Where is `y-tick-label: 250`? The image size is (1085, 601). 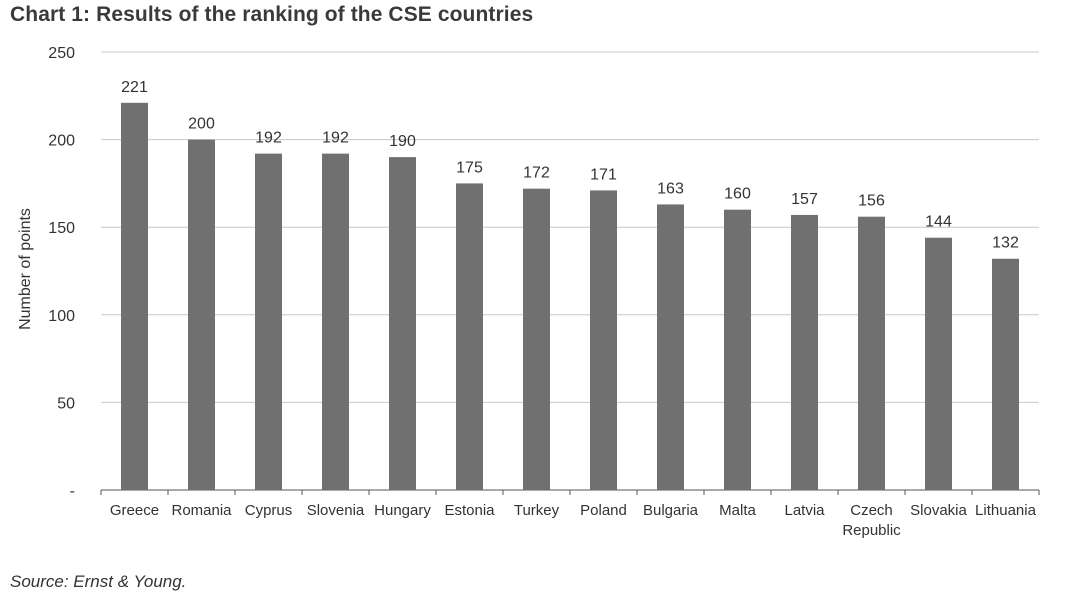 y-tick-label: 250 is located at coordinates (61, 53).